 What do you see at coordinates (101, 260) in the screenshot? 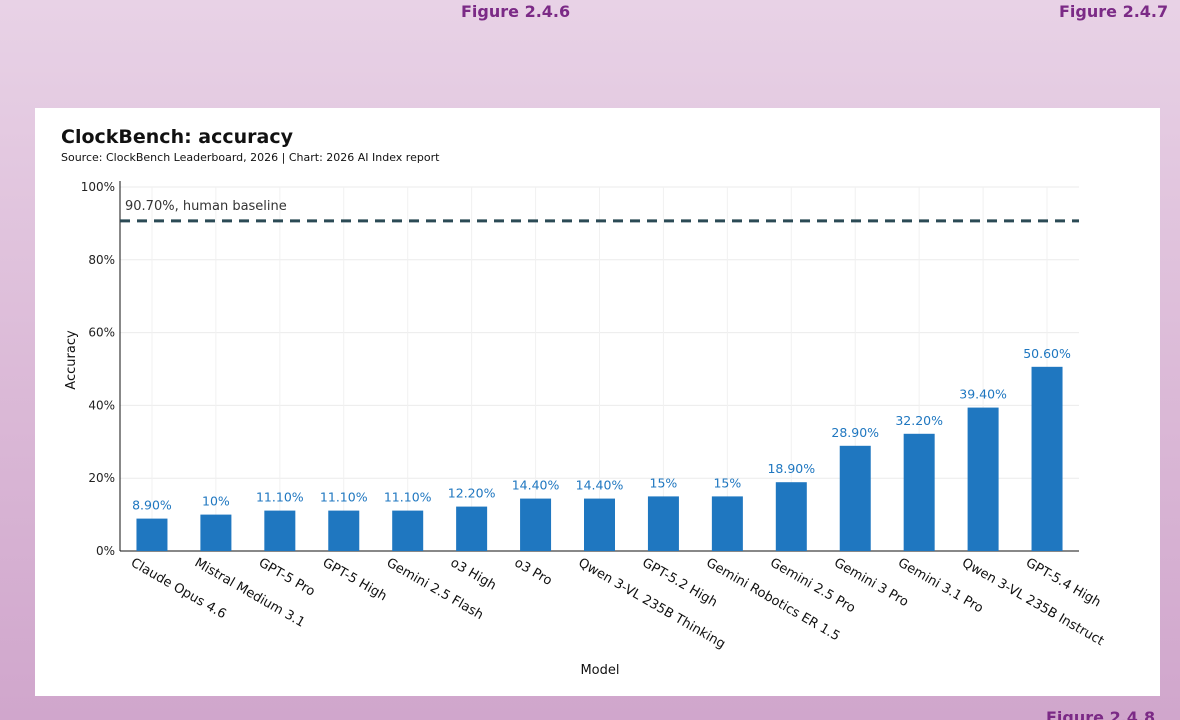
I see `y-tick-label: 80%` at bounding box center [101, 260].